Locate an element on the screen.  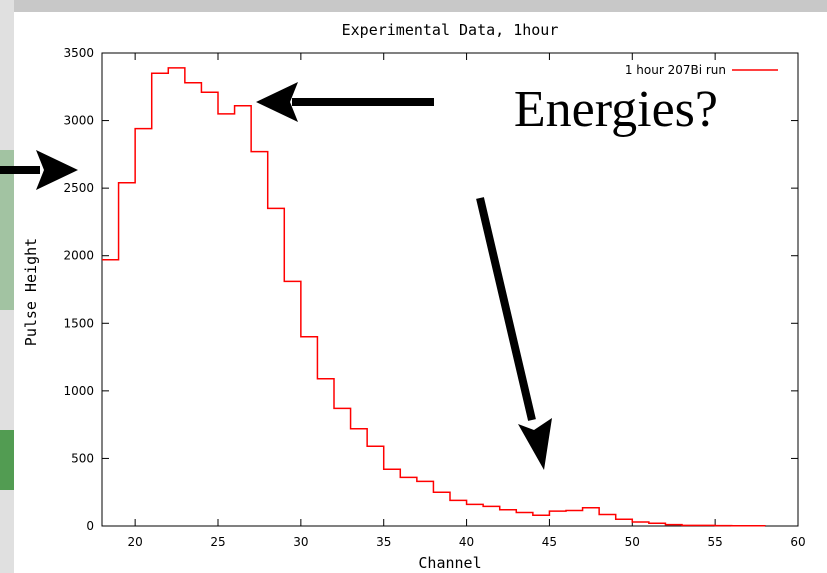
y-tick-label: 500 is located at coordinates (82, 458).